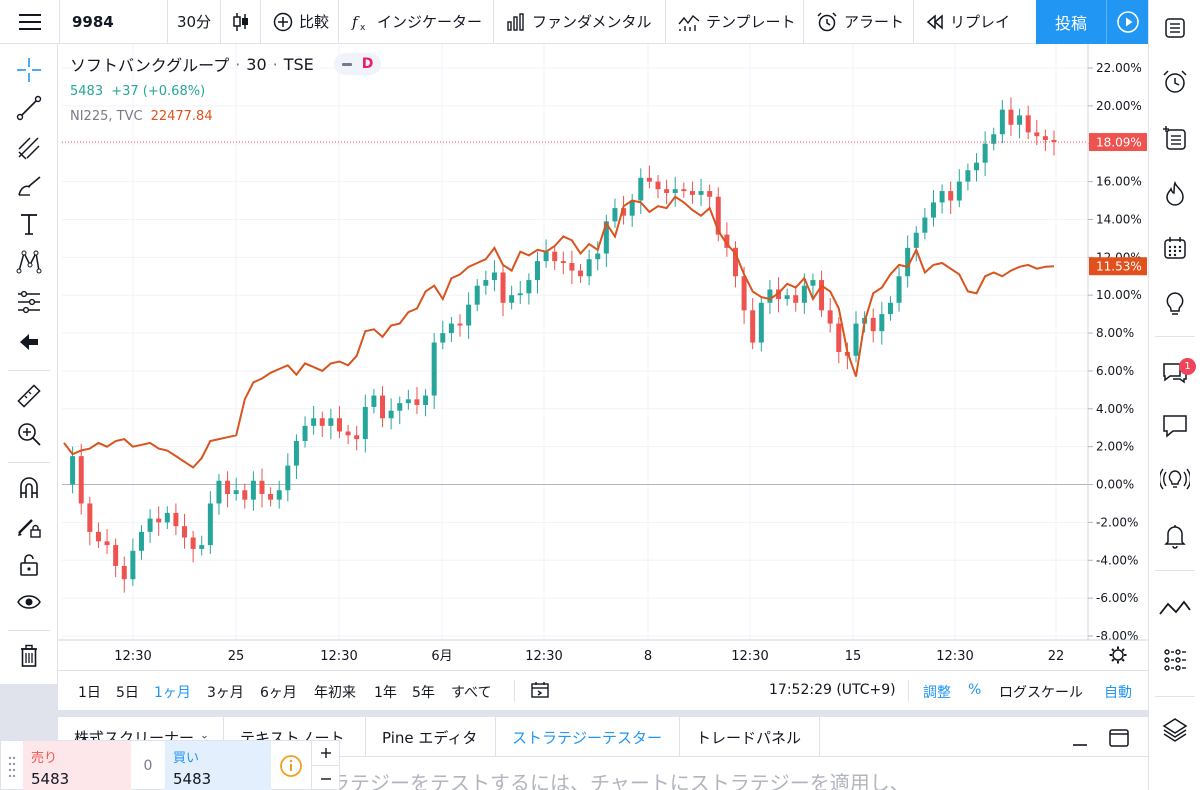 Image resolution: width=1200 pixels, height=790 pixels. Describe the element at coordinates (28, 488) in the screenshot. I see `magnet-tool` at that location.